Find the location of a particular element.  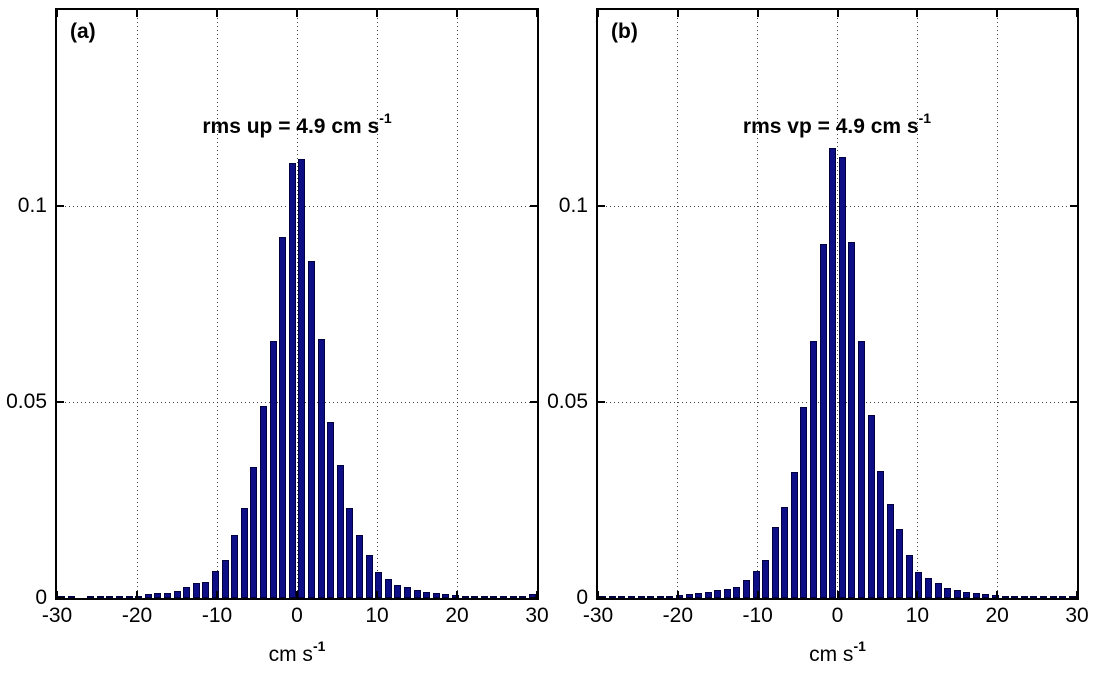

x-tick-label-a: 20 is located at coordinates (457, 615).